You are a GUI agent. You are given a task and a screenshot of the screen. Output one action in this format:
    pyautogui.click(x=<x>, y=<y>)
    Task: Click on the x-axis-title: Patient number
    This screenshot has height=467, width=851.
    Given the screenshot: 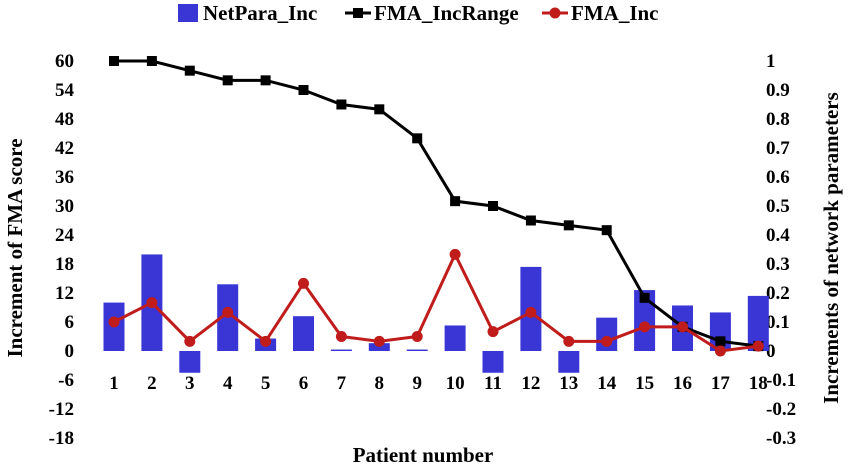 What is the action you would take?
    pyautogui.click(x=423, y=455)
    